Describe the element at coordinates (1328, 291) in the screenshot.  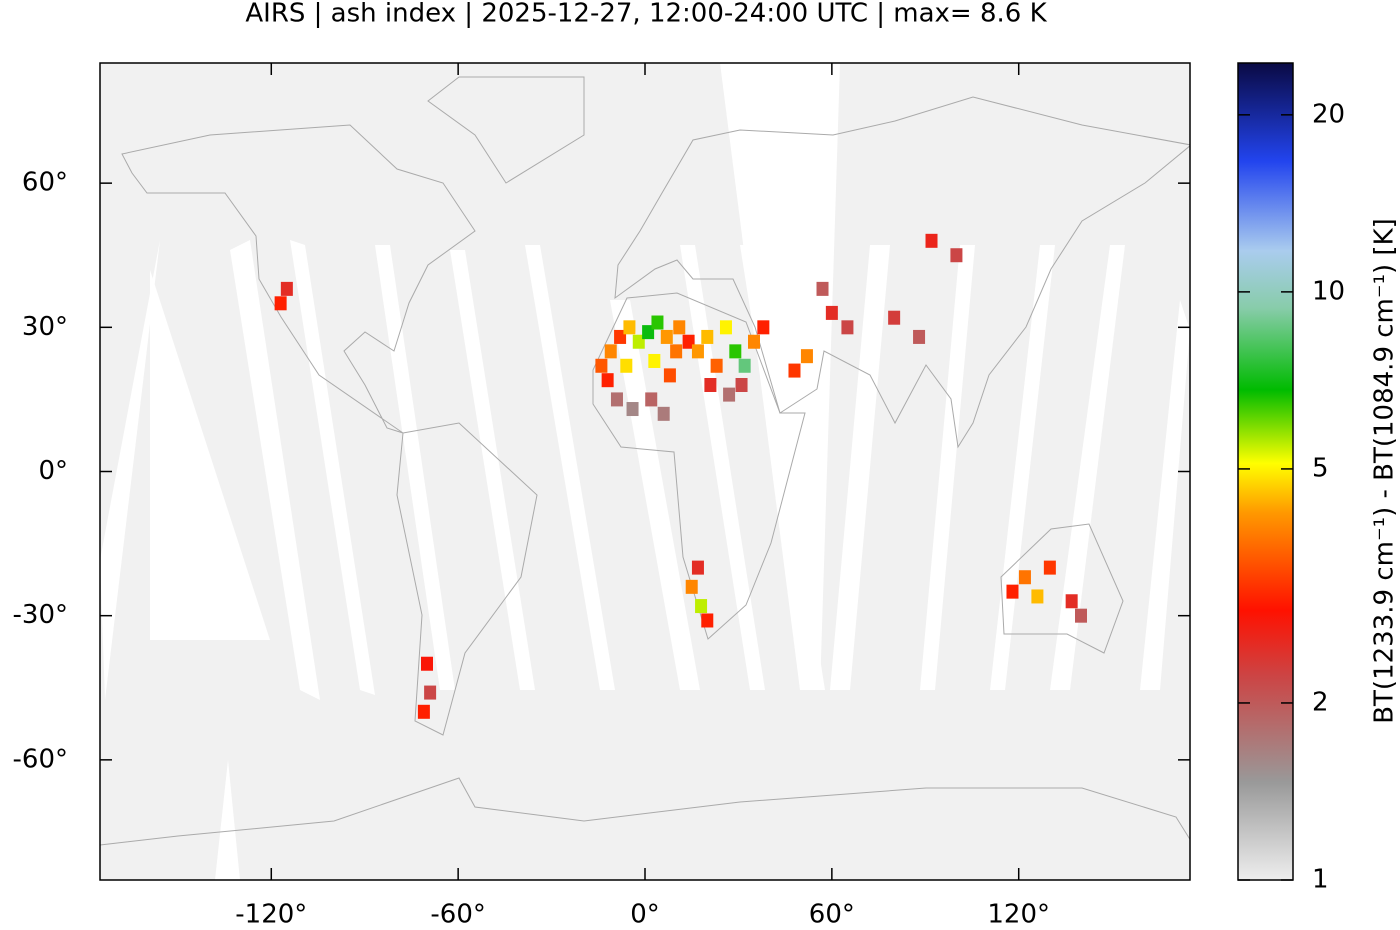
I see `colorbar-tick-label: 10` at that location.